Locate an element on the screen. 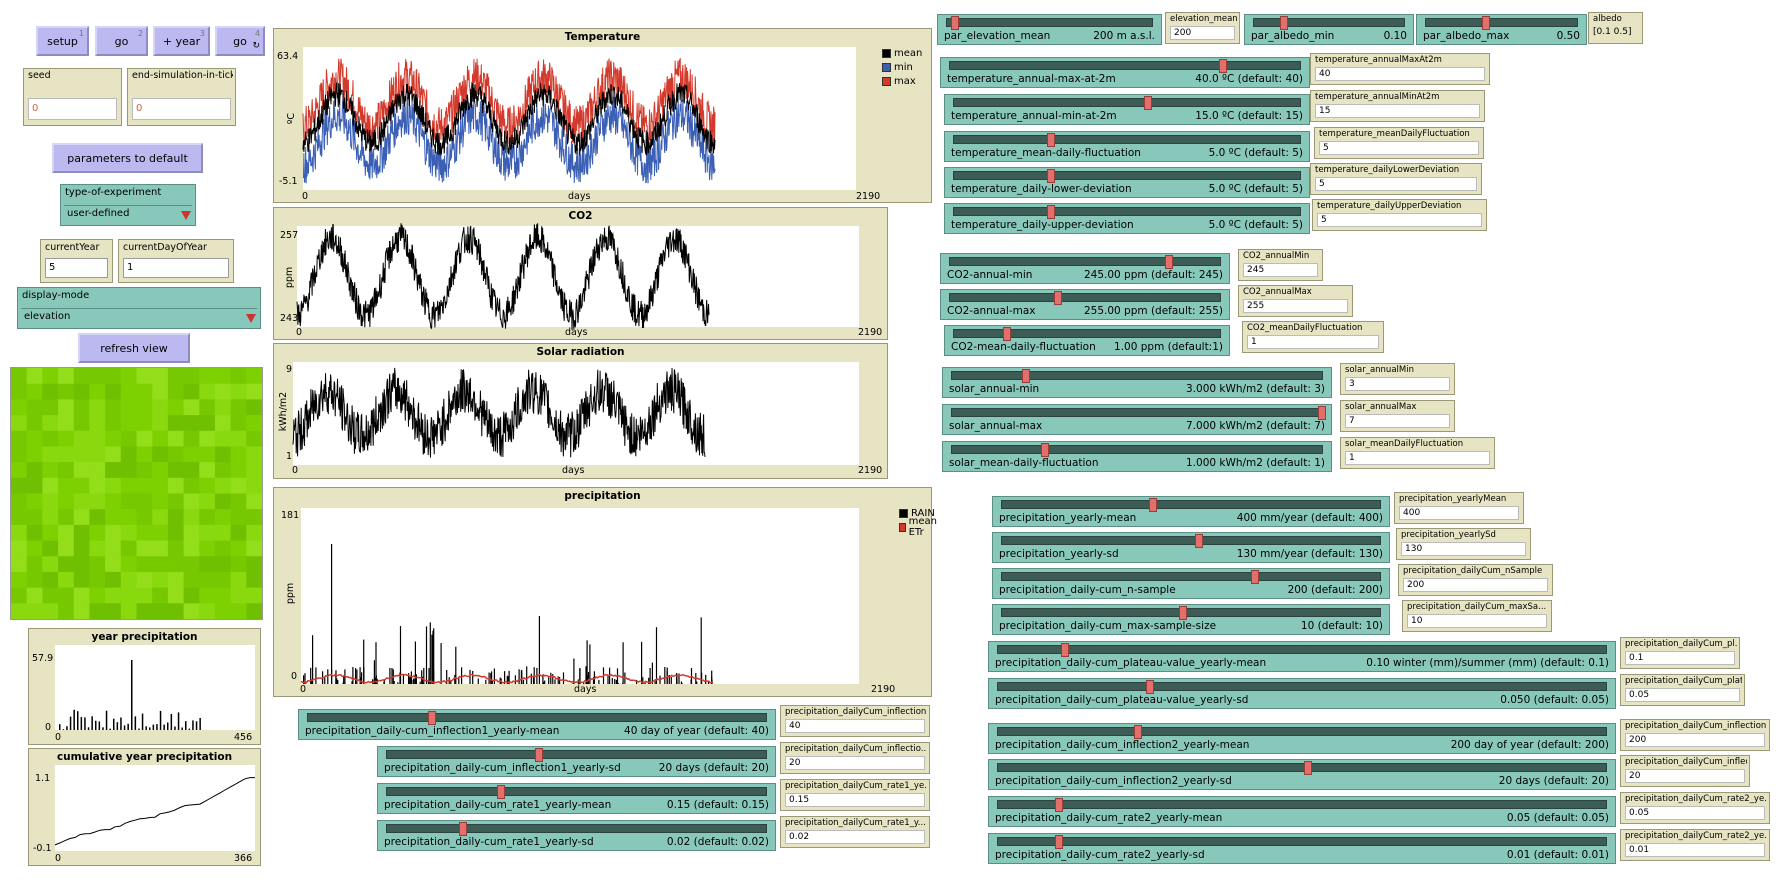  parameter-input: precipitation_dailyCum_nSample 200 is located at coordinates (1475, 580).